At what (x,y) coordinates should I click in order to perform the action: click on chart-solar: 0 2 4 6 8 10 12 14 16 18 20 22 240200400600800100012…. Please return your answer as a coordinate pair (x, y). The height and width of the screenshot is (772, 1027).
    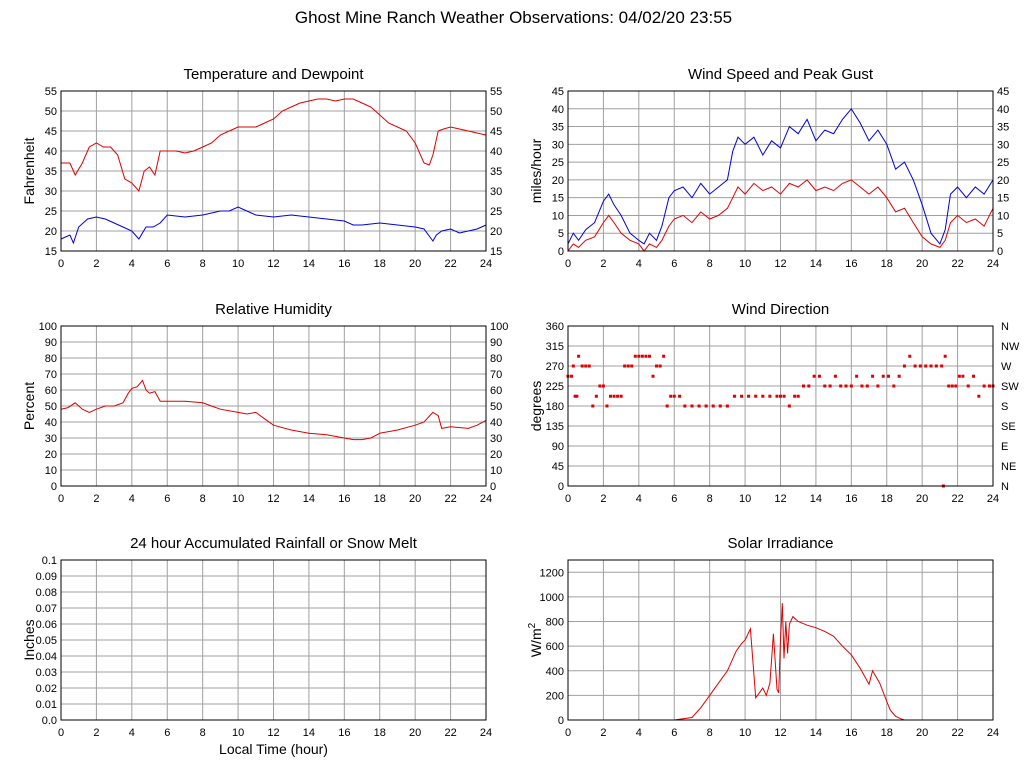
    Looking at the image, I should click on (763, 637).